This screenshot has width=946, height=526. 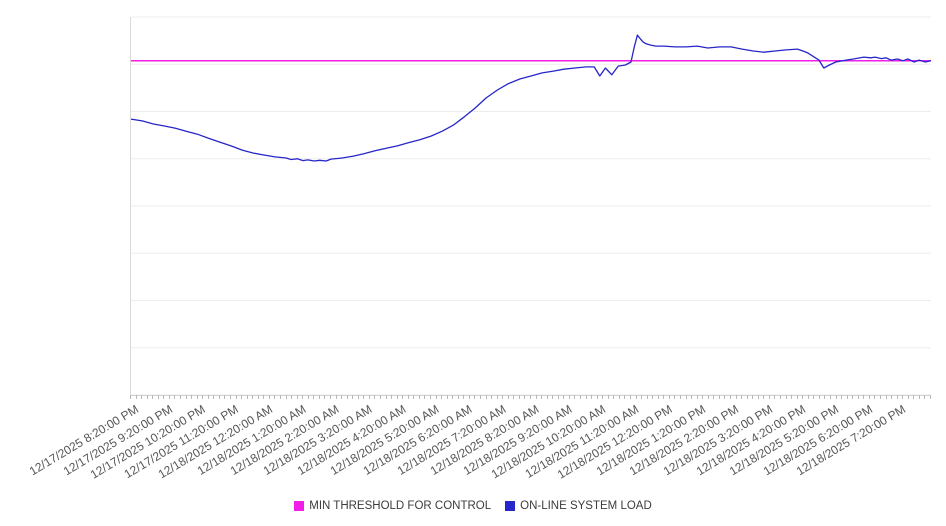 I want to click on x-axis-ticks, so click(x=530, y=398).